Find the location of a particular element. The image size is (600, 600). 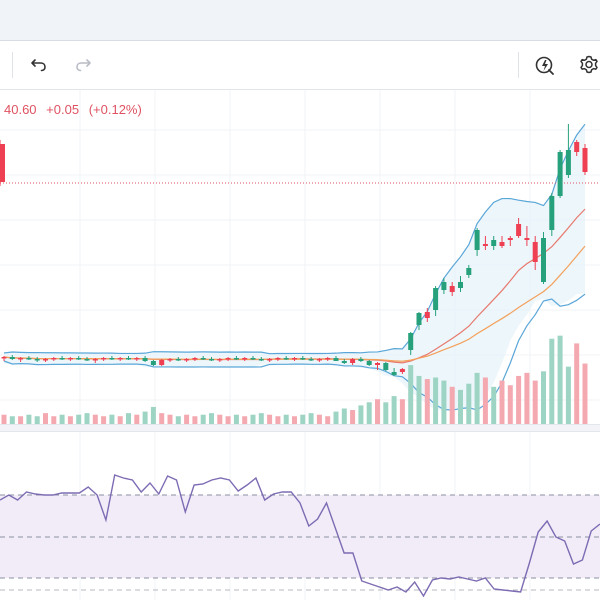

price-legend: 40.60 +0.05 (+0.12%) is located at coordinates (76, 109).